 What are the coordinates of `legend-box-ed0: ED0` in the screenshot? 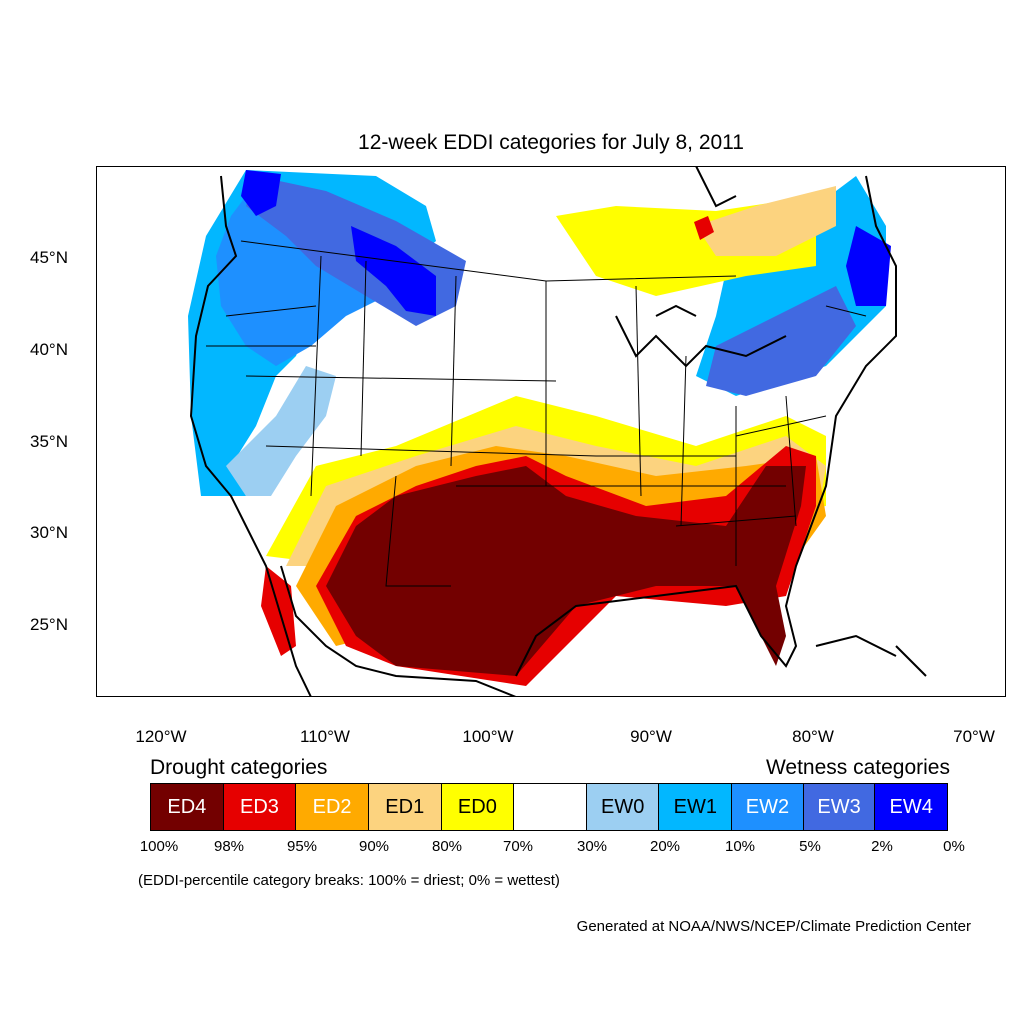 It's located at (478, 807).